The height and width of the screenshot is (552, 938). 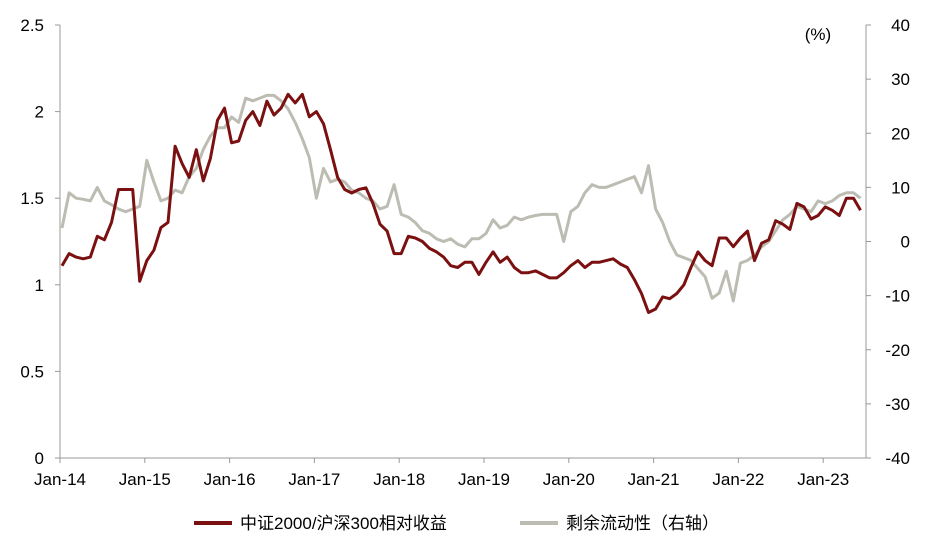 What do you see at coordinates (456, 523) in the screenshot?
I see `legend: 中证2000/沪深300相对收益 剩余流动性（右轴）` at bounding box center [456, 523].